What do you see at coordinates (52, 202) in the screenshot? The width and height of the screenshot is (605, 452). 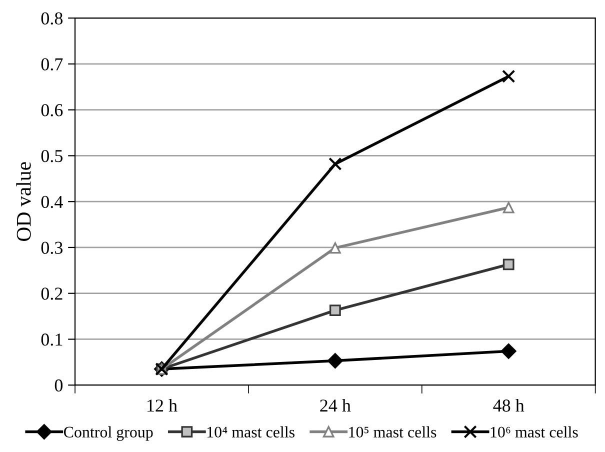 I see `y-tick-label: 0.4` at bounding box center [52, 202].